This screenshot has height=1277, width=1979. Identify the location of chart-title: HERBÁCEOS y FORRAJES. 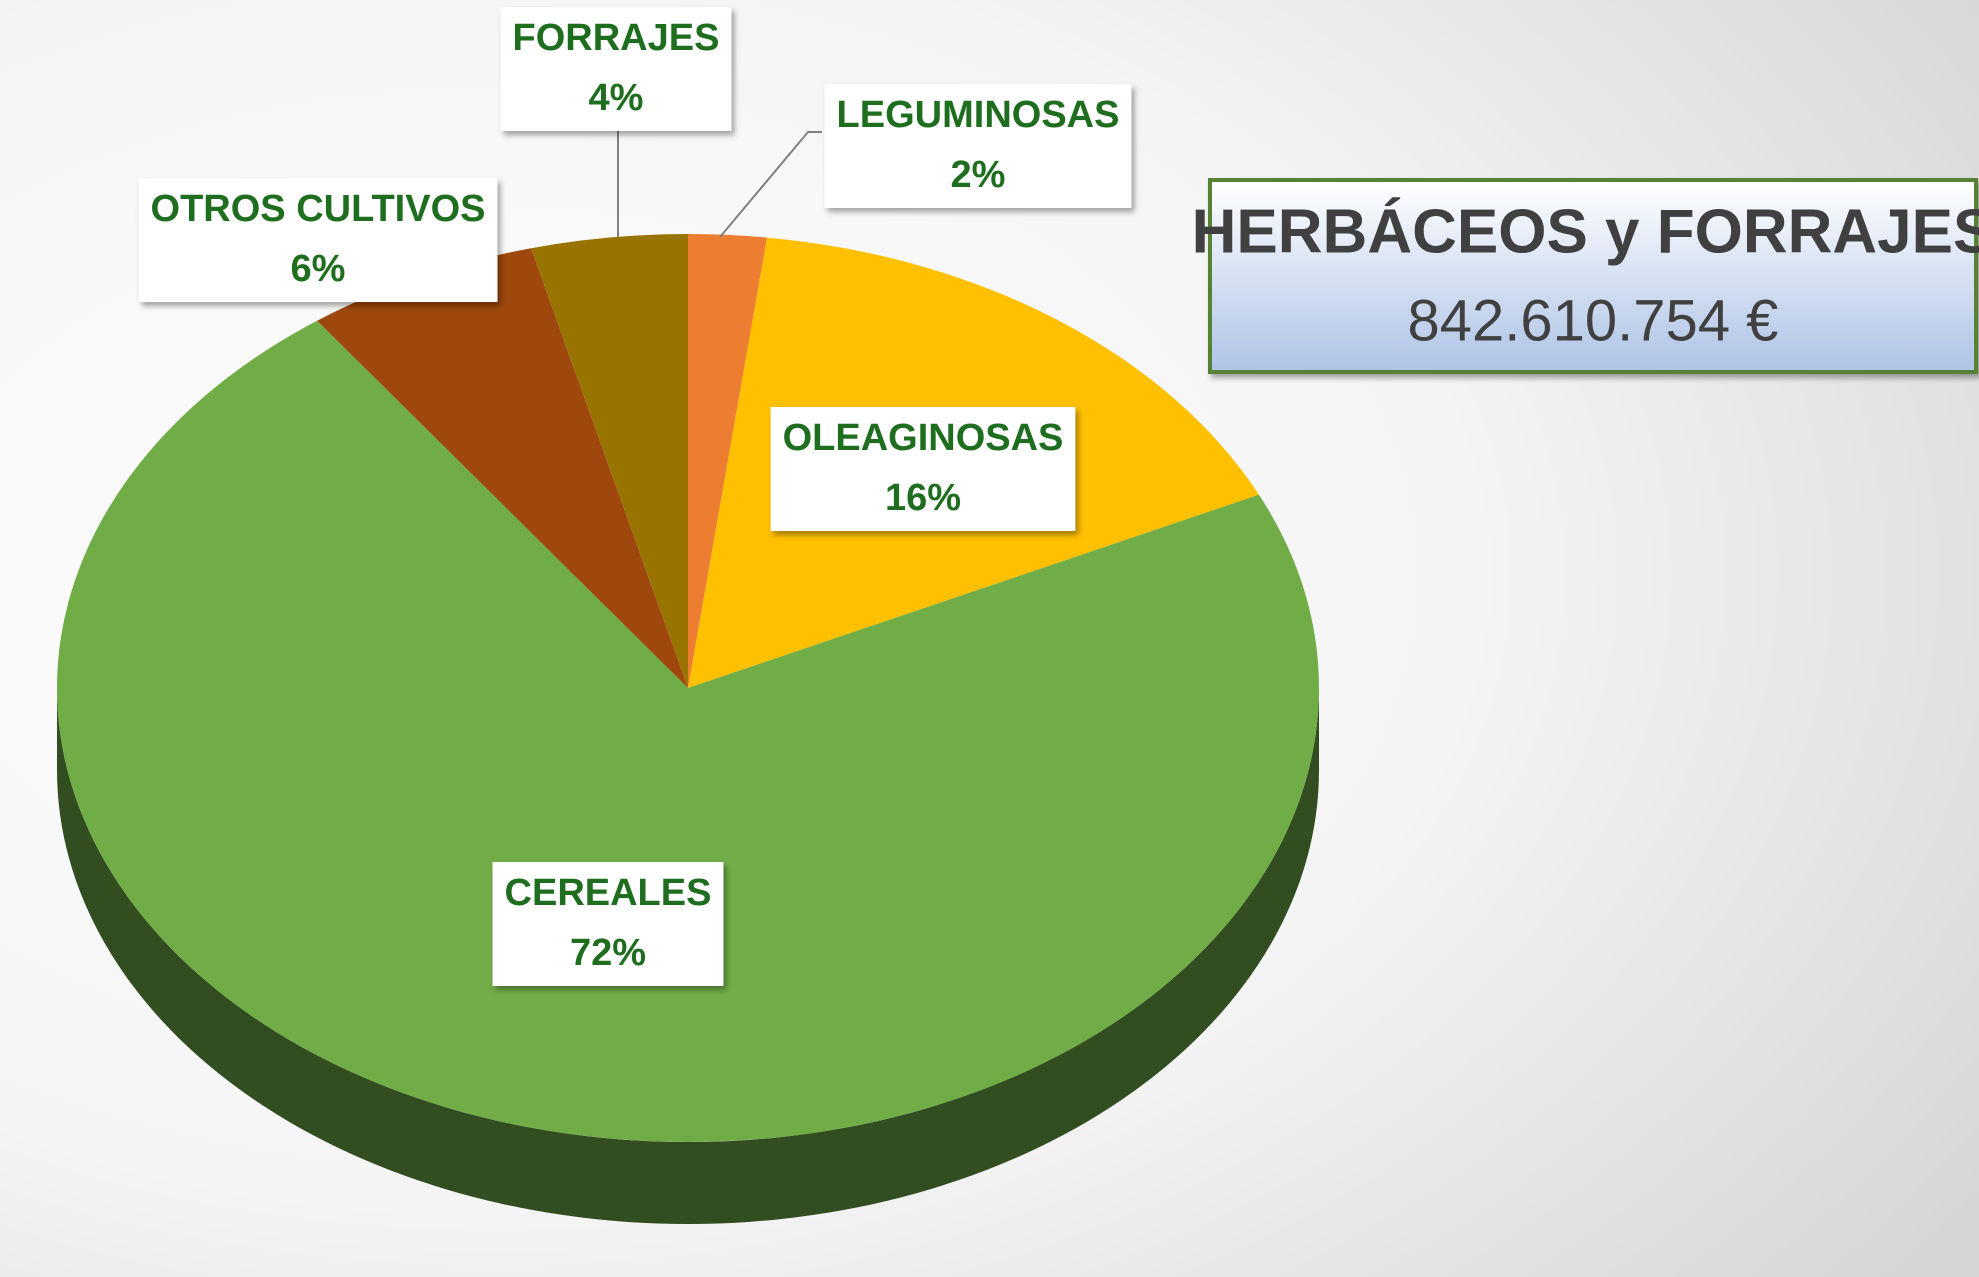
(1585, 231).